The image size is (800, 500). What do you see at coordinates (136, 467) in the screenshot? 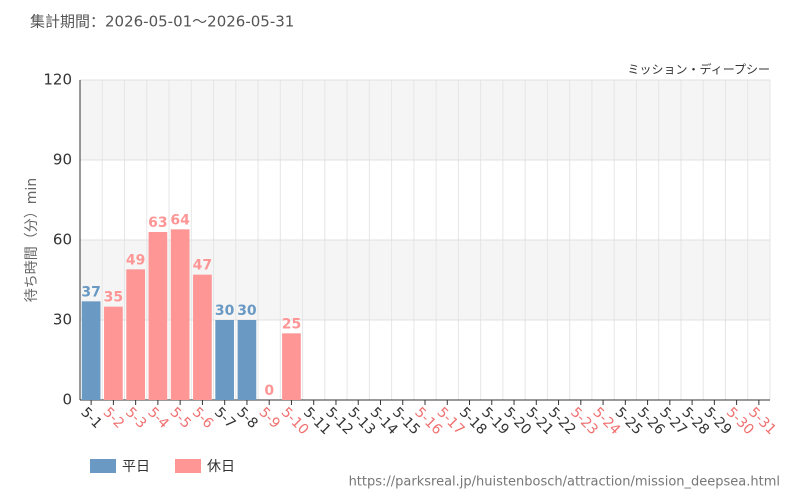
I see `legend-label: 平日` at bounding box center [136, 467].